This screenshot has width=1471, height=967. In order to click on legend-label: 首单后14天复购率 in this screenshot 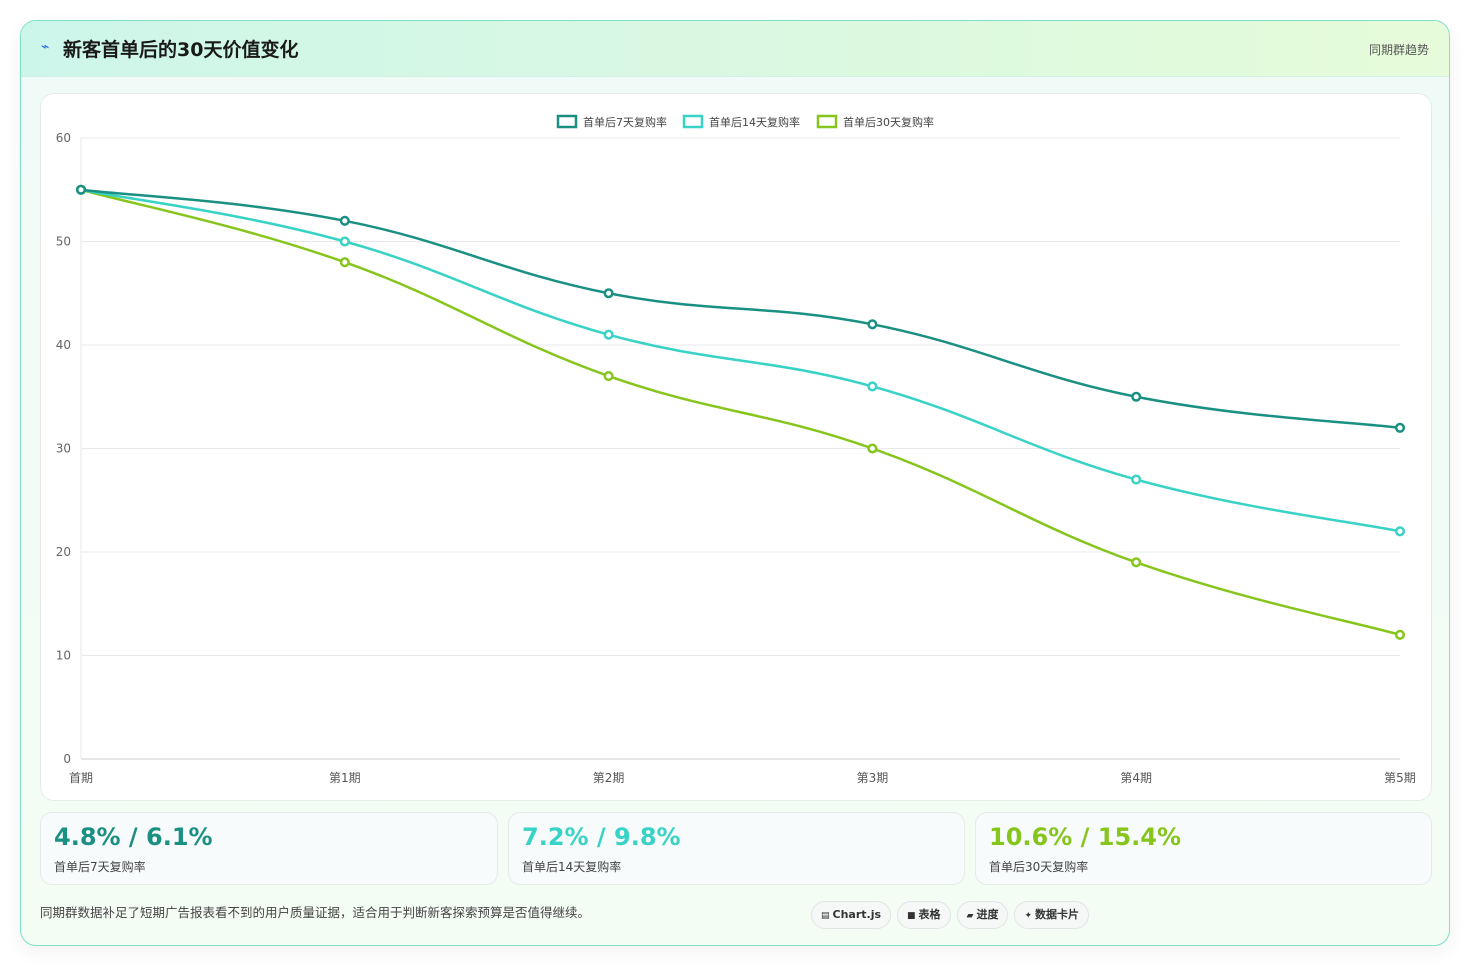, I will do `click(754, 122)`.